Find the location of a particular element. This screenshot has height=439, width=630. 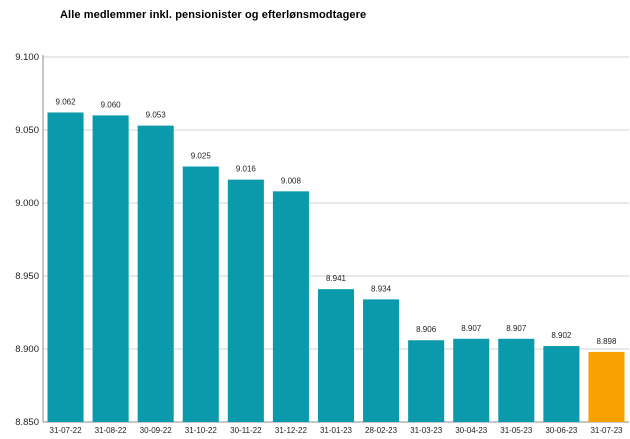

x-tick-label: 30-06-23 is located at coordinates (561, 430).